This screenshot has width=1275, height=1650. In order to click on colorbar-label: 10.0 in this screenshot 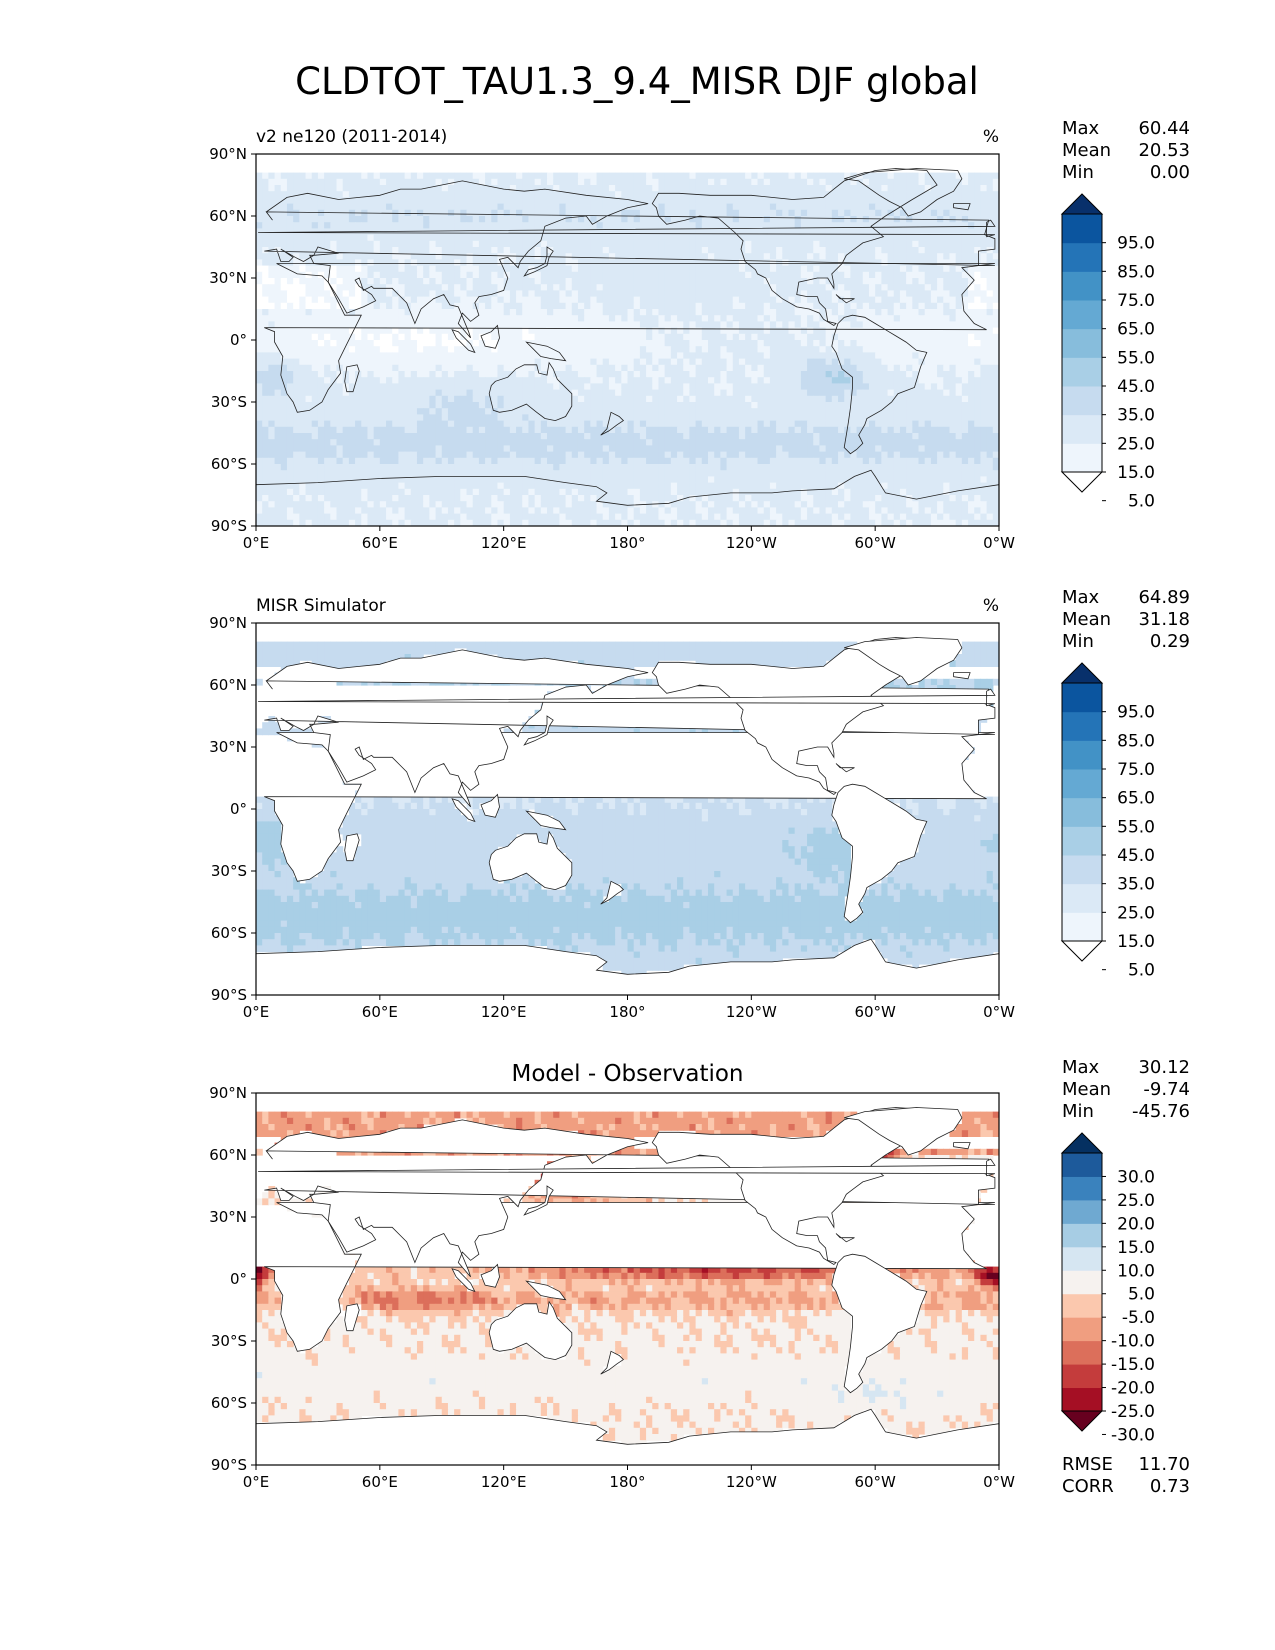, I will do `click(1136, 1271)`.